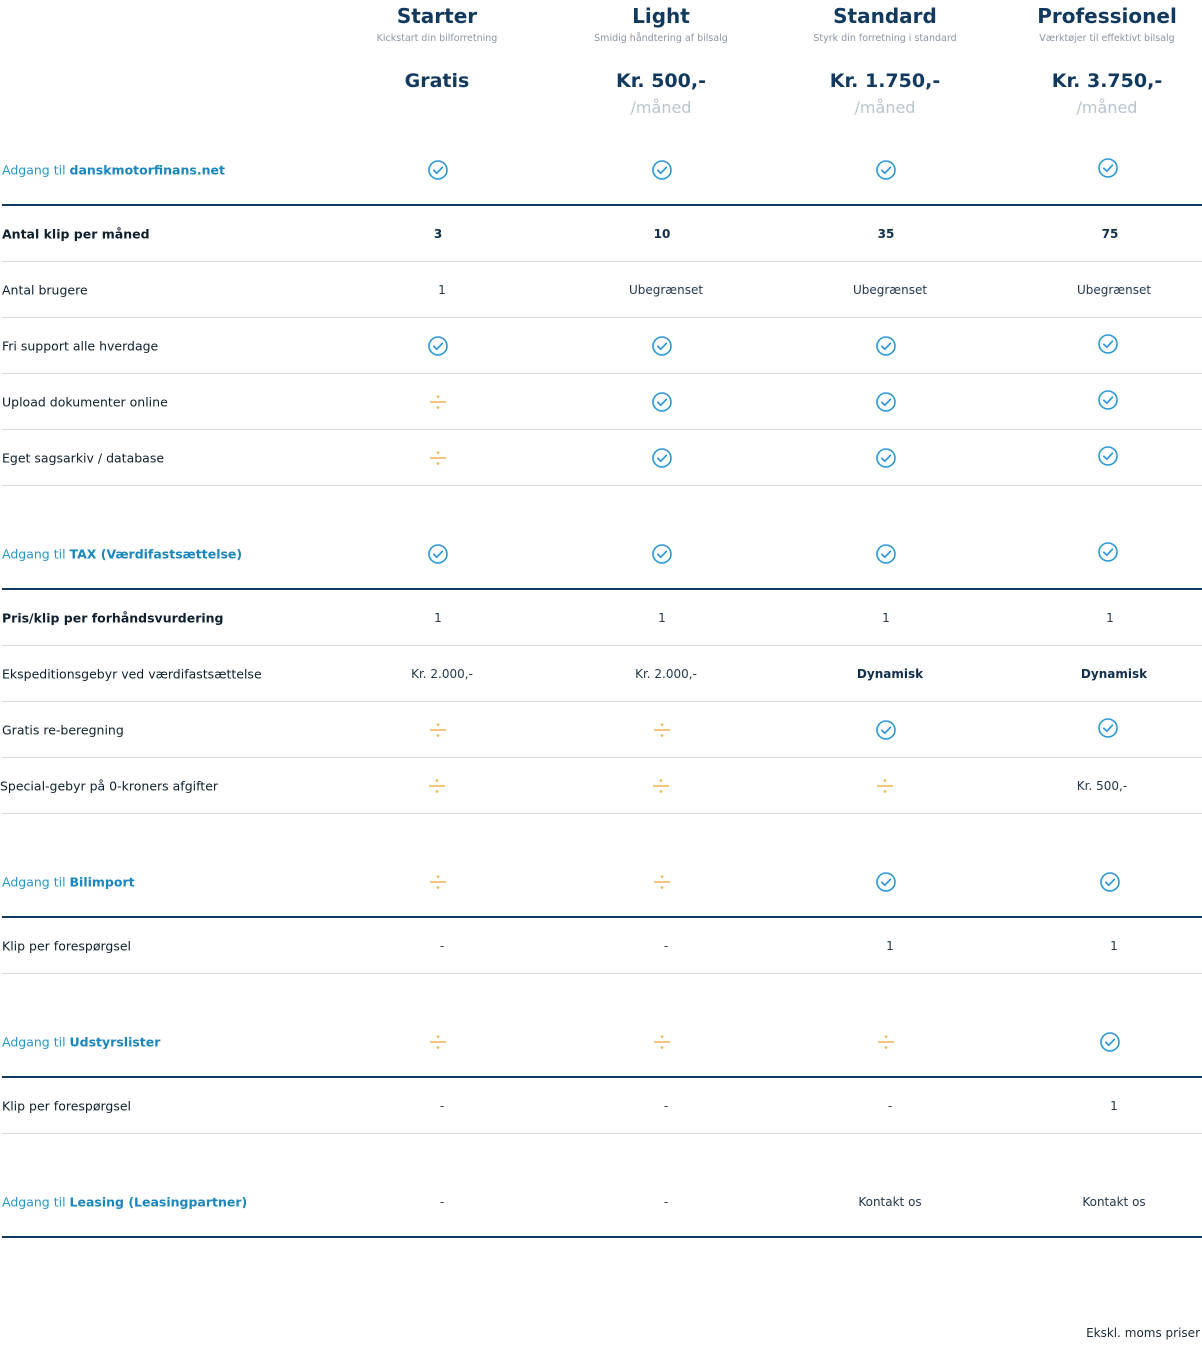 This screenshot has width=1202, height=1345. I want to click on row-label: Special-gebyr på 0-kroners afgifter, so click(109, 786).